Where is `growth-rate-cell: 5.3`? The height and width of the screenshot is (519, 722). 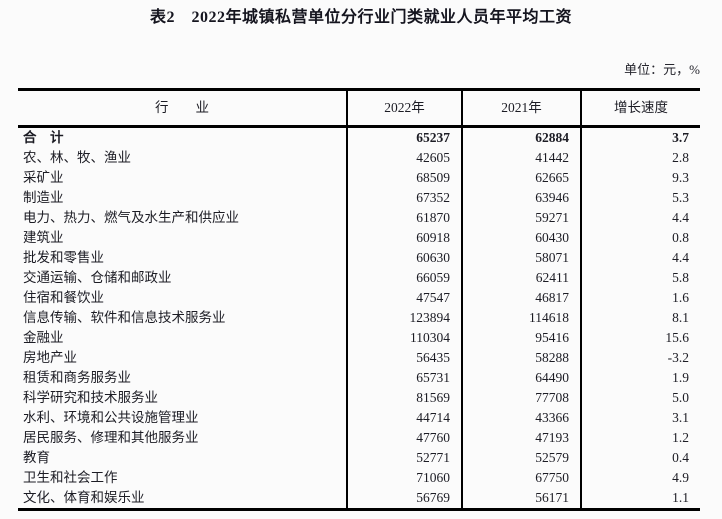 growth-rate-cell: 5.3 is located at coordinates (680, 197).